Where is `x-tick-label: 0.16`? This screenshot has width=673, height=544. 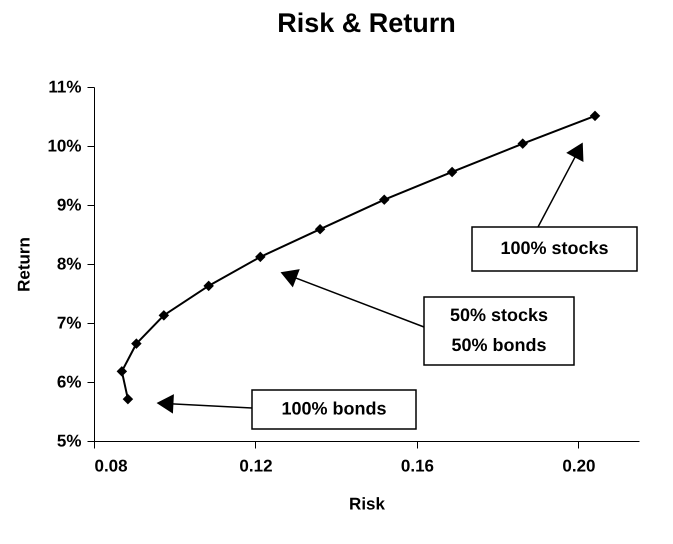
x-tick-label: 0.16 is located at coordinates (417, 466).